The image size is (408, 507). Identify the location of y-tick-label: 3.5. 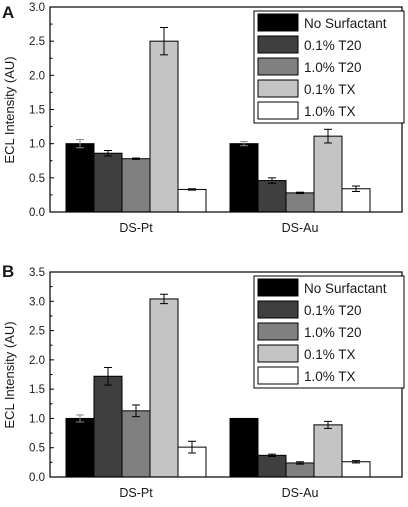
(37, 273).